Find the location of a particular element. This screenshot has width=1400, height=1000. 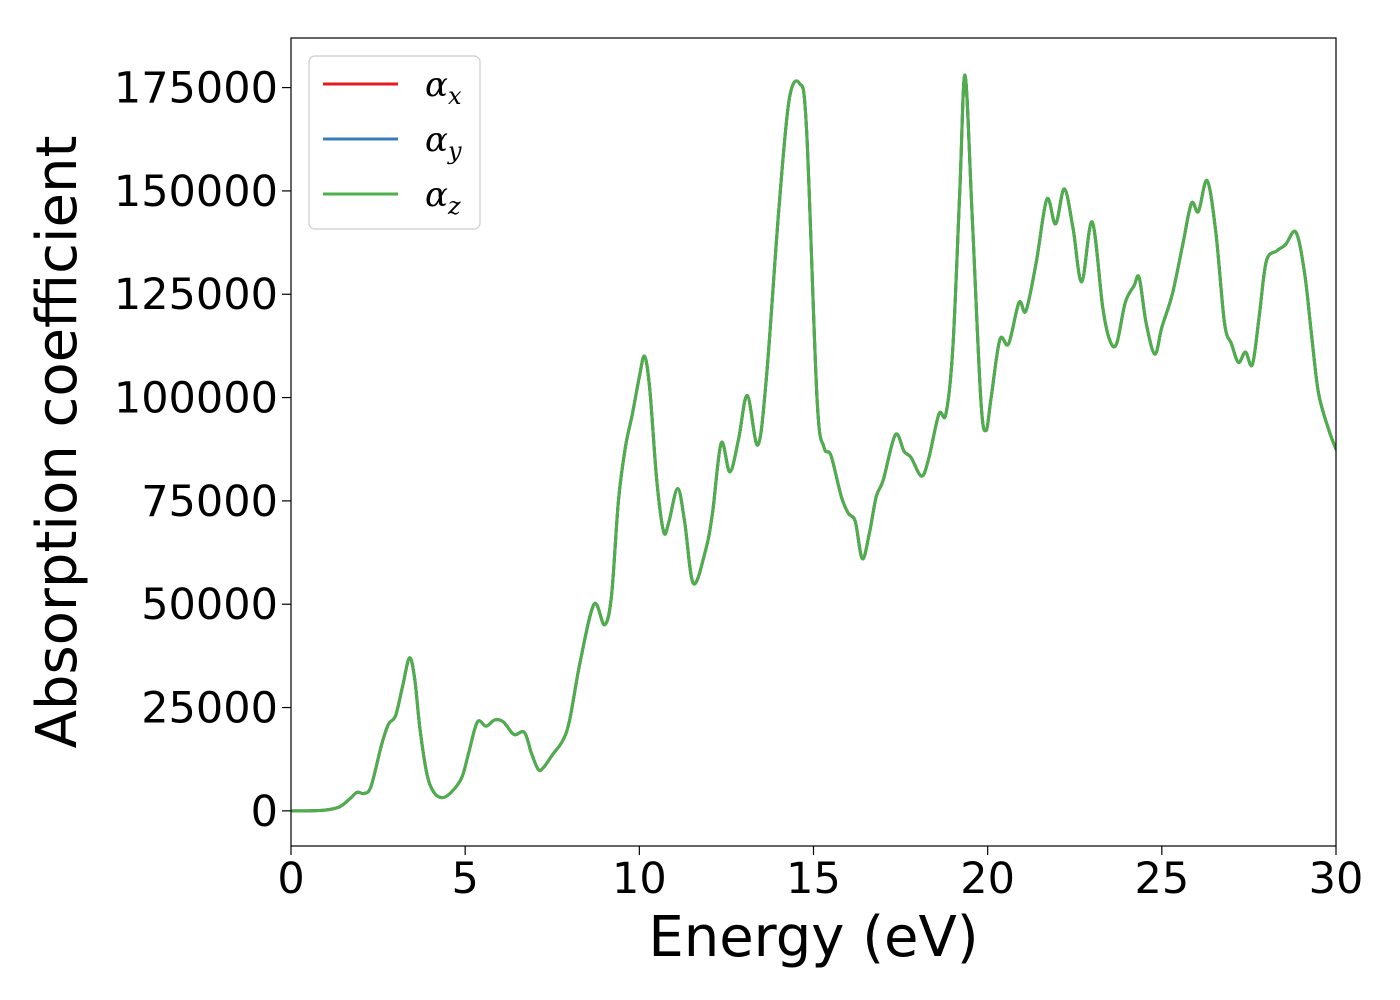

y-tick-label: 125000 is located at coordinates (196, 295).